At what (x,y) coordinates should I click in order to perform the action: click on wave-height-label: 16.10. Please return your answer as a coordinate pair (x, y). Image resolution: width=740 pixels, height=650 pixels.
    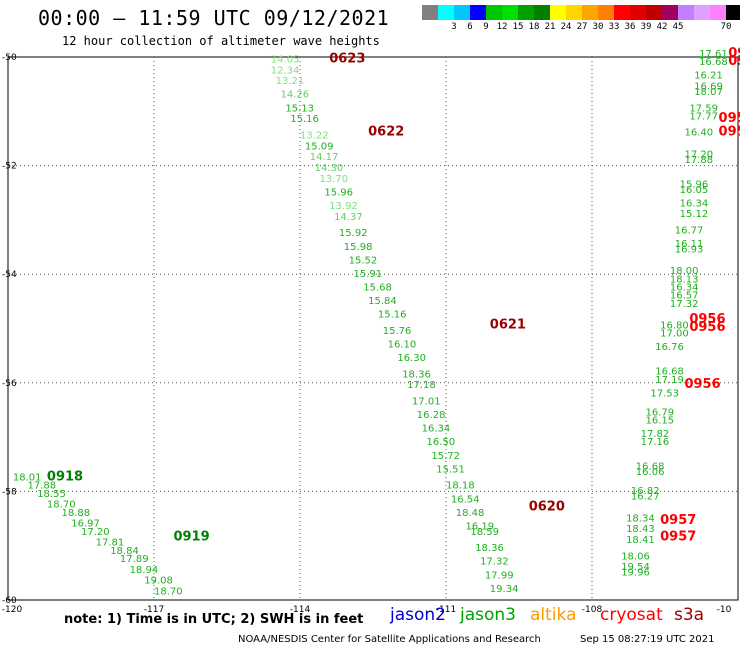
    Looking at the image, I should click on (402, 345).